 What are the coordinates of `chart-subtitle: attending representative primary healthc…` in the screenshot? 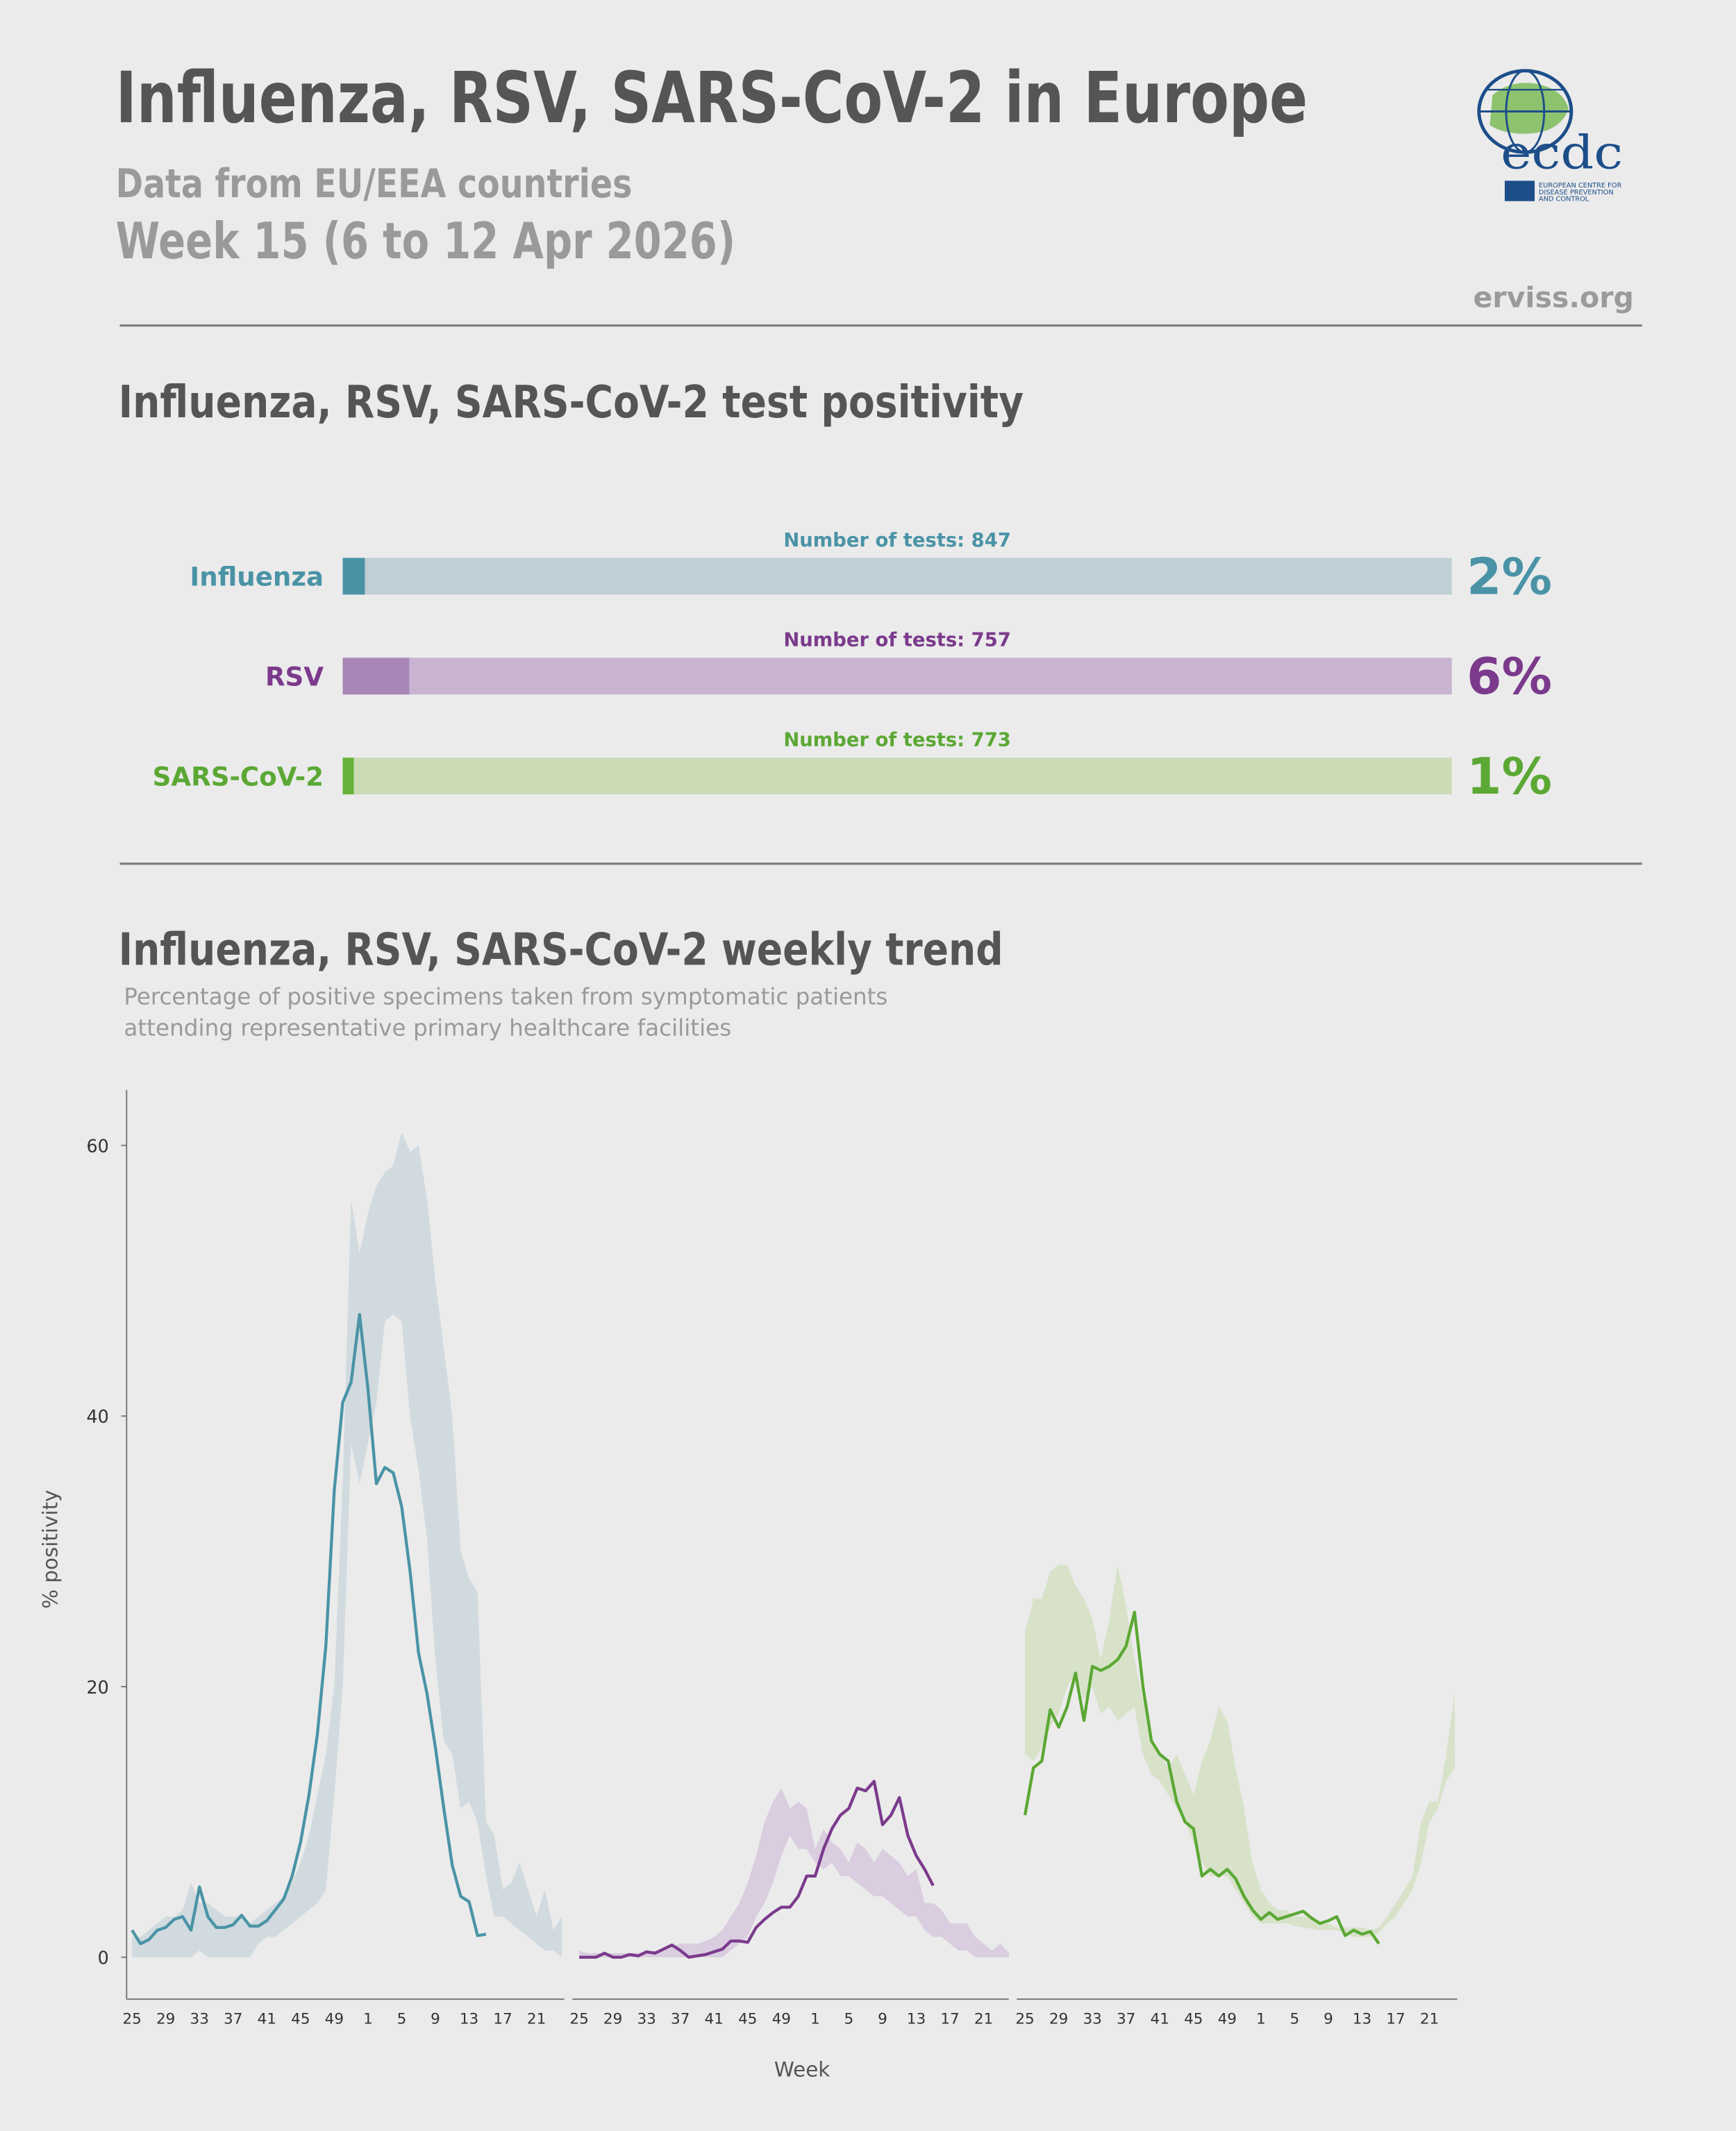 It's located at (427, 1028).